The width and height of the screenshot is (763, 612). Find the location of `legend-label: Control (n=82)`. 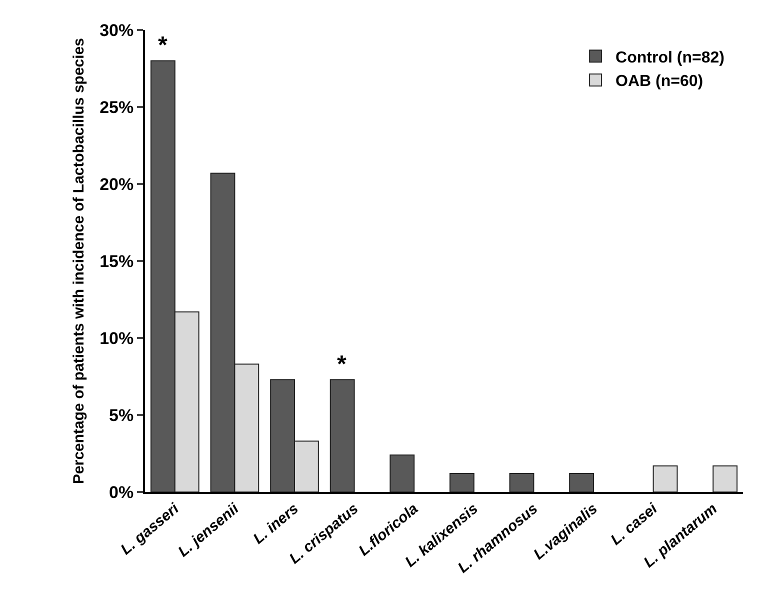

legend-label: Control (n=82) is located at coordinates (670, 57).